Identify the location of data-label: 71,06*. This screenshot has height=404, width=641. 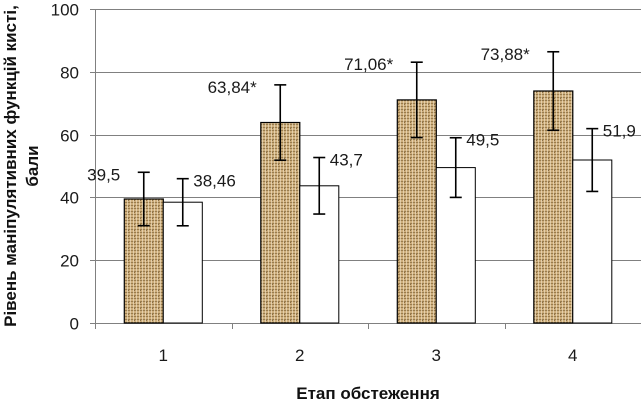
(369, 64).